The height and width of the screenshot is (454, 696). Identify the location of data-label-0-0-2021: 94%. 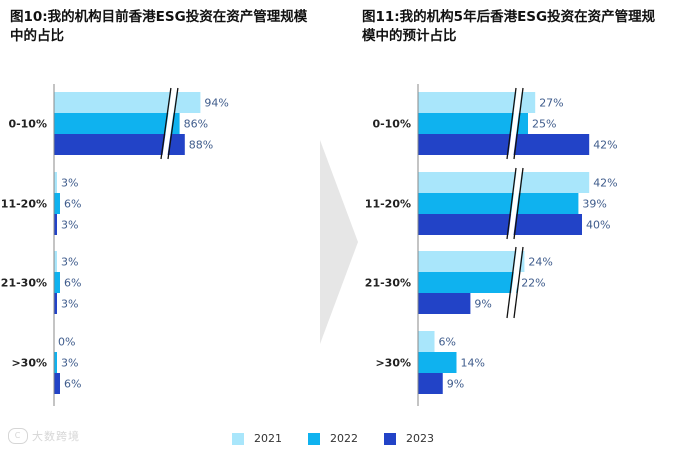
(216, 103).